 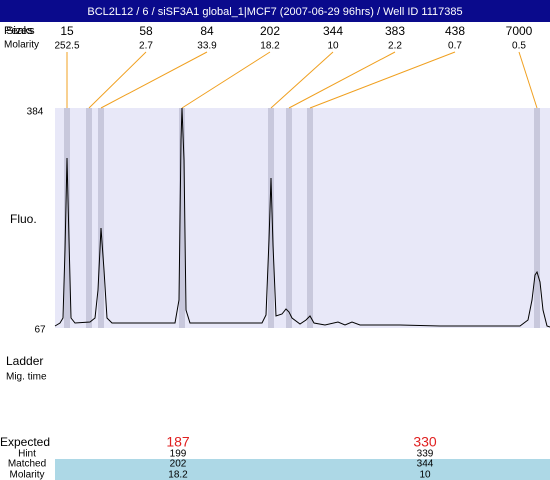 I want to click on row-label: Peaks, so click(x=19, y=31).